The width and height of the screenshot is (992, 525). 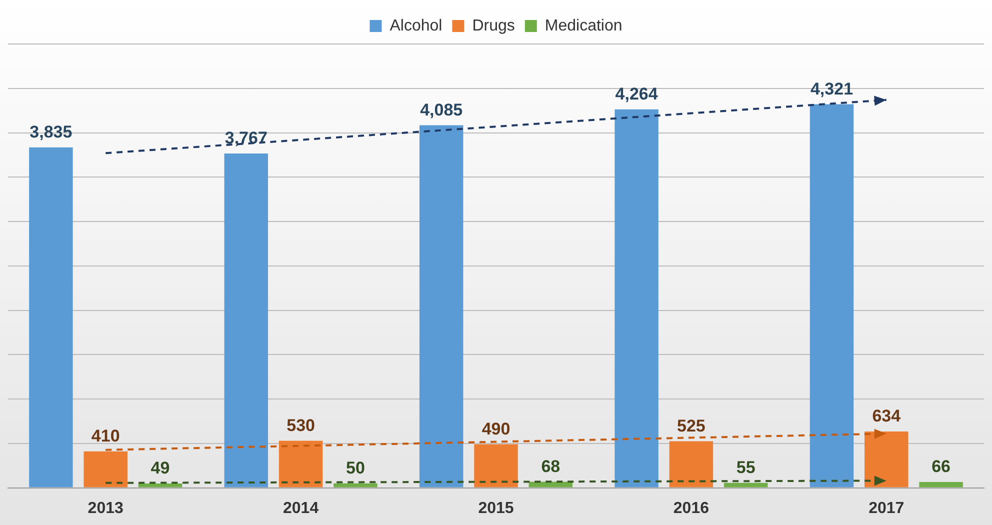 What do you see at coordinates (416, 25) in the screenshot?
I see `legend-label: Alcohol` at bounding box center [416, 25].